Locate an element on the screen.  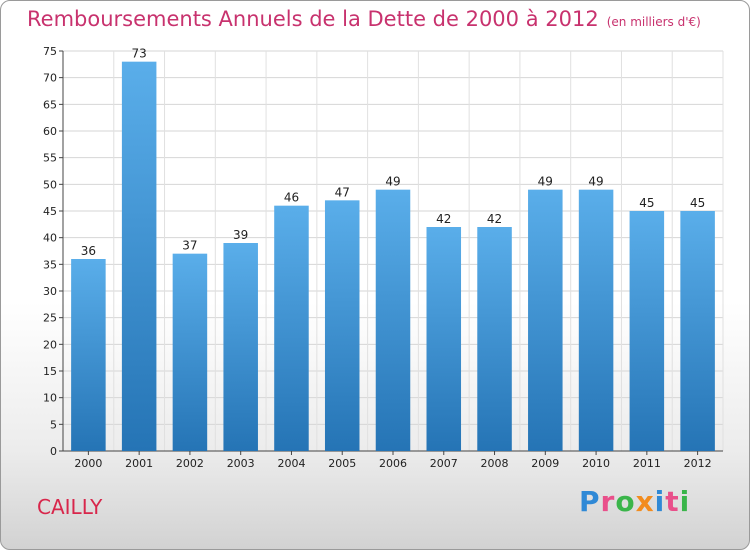
y-tick-label-75: 75 is located at coordinates (50, 51).